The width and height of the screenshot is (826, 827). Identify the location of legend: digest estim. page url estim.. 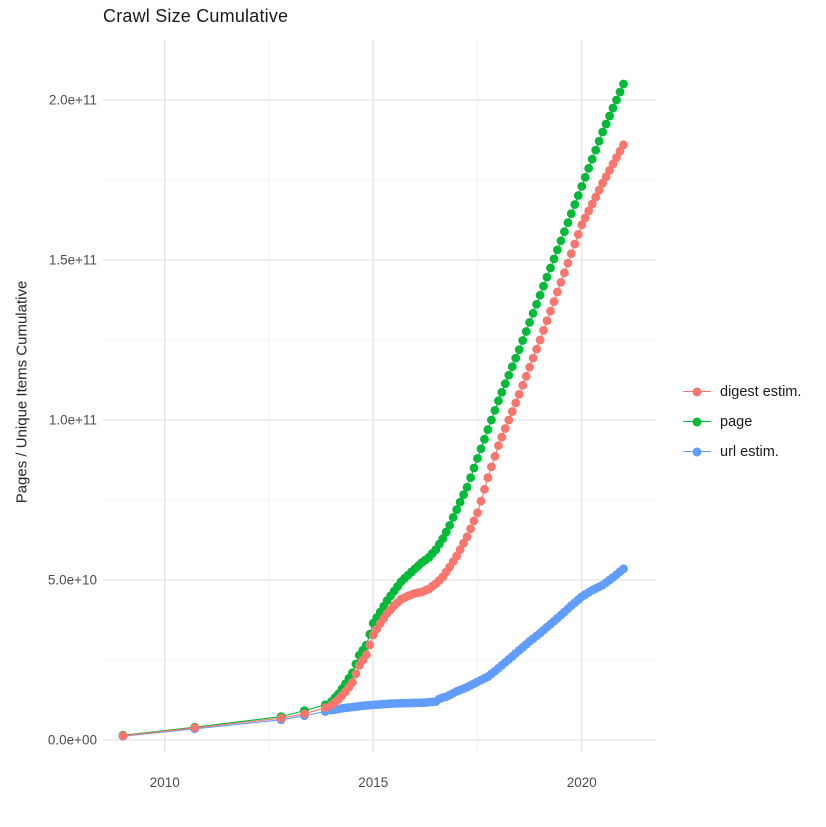
(742, 421).